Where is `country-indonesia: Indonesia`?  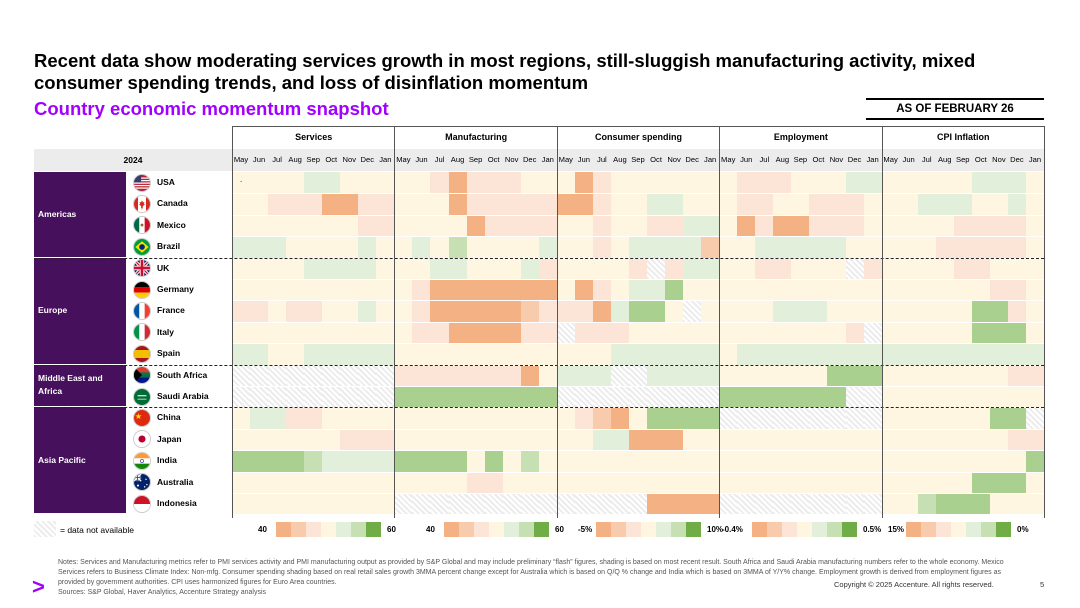 country-indonesia: Indonesia is located at coordinates (177, 503).